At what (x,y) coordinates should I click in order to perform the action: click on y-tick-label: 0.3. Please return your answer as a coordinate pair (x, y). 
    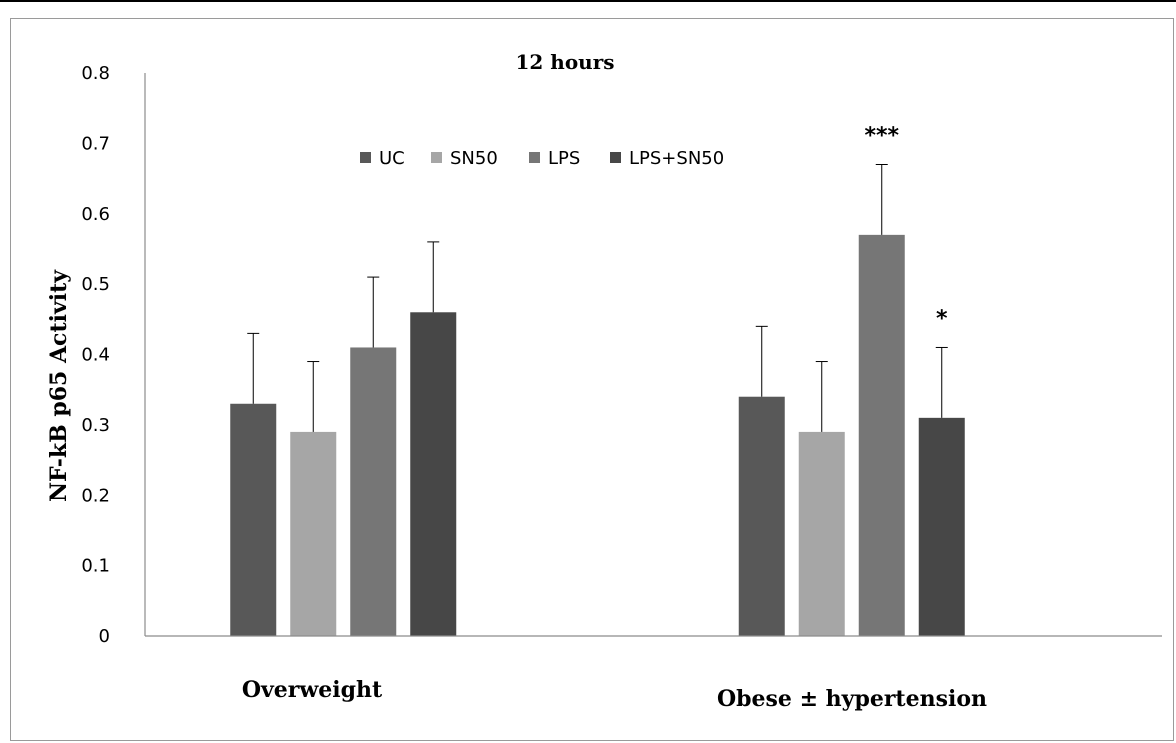
    Looking at the image, I should click on (95, 425).